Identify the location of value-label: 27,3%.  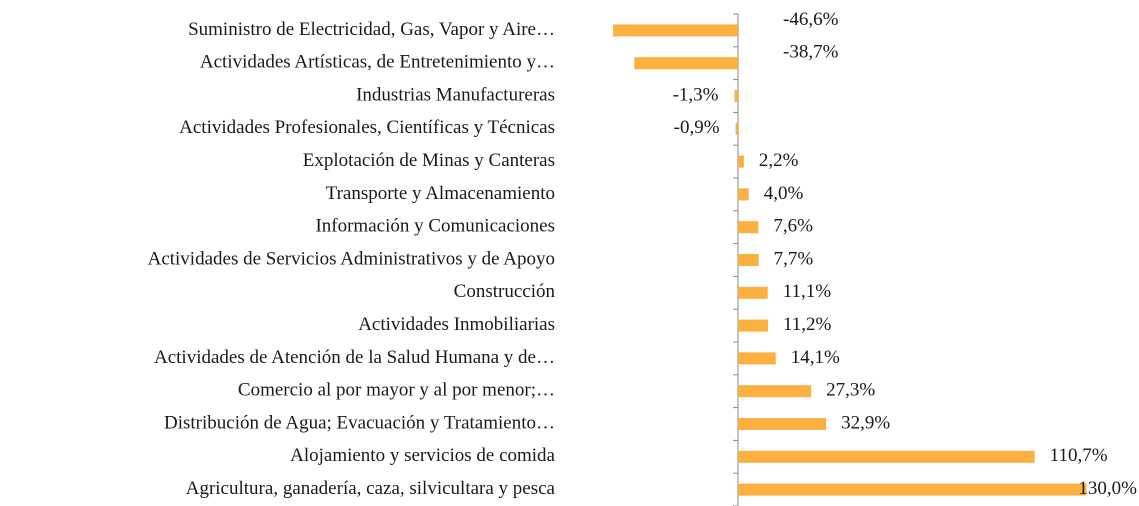
(850, 390).